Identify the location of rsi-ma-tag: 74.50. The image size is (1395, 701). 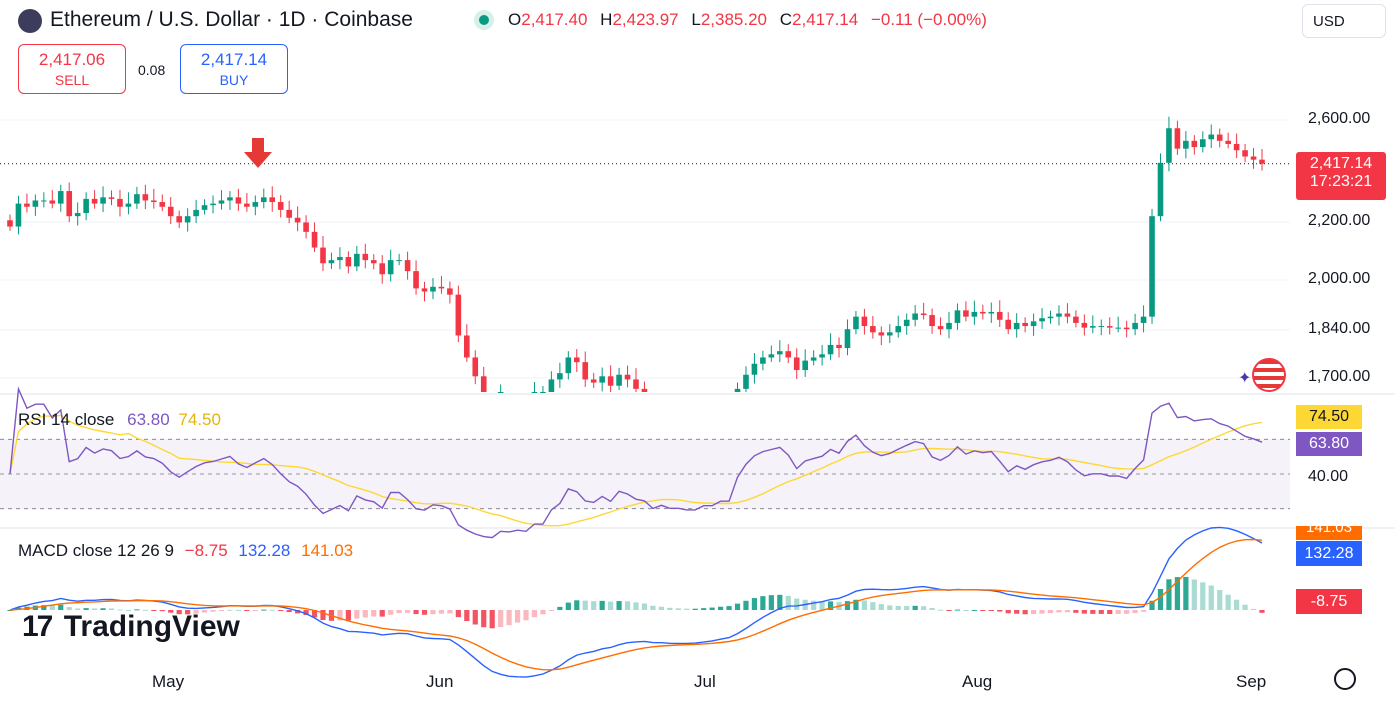
(1329, 417).